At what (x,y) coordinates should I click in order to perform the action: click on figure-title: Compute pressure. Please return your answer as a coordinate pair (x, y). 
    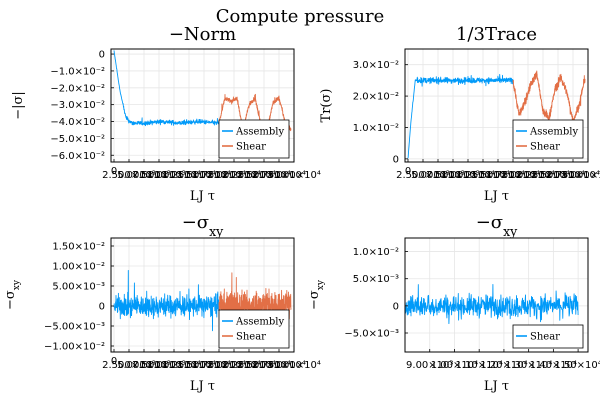
    Looking at the image, I should click on (300, 16).